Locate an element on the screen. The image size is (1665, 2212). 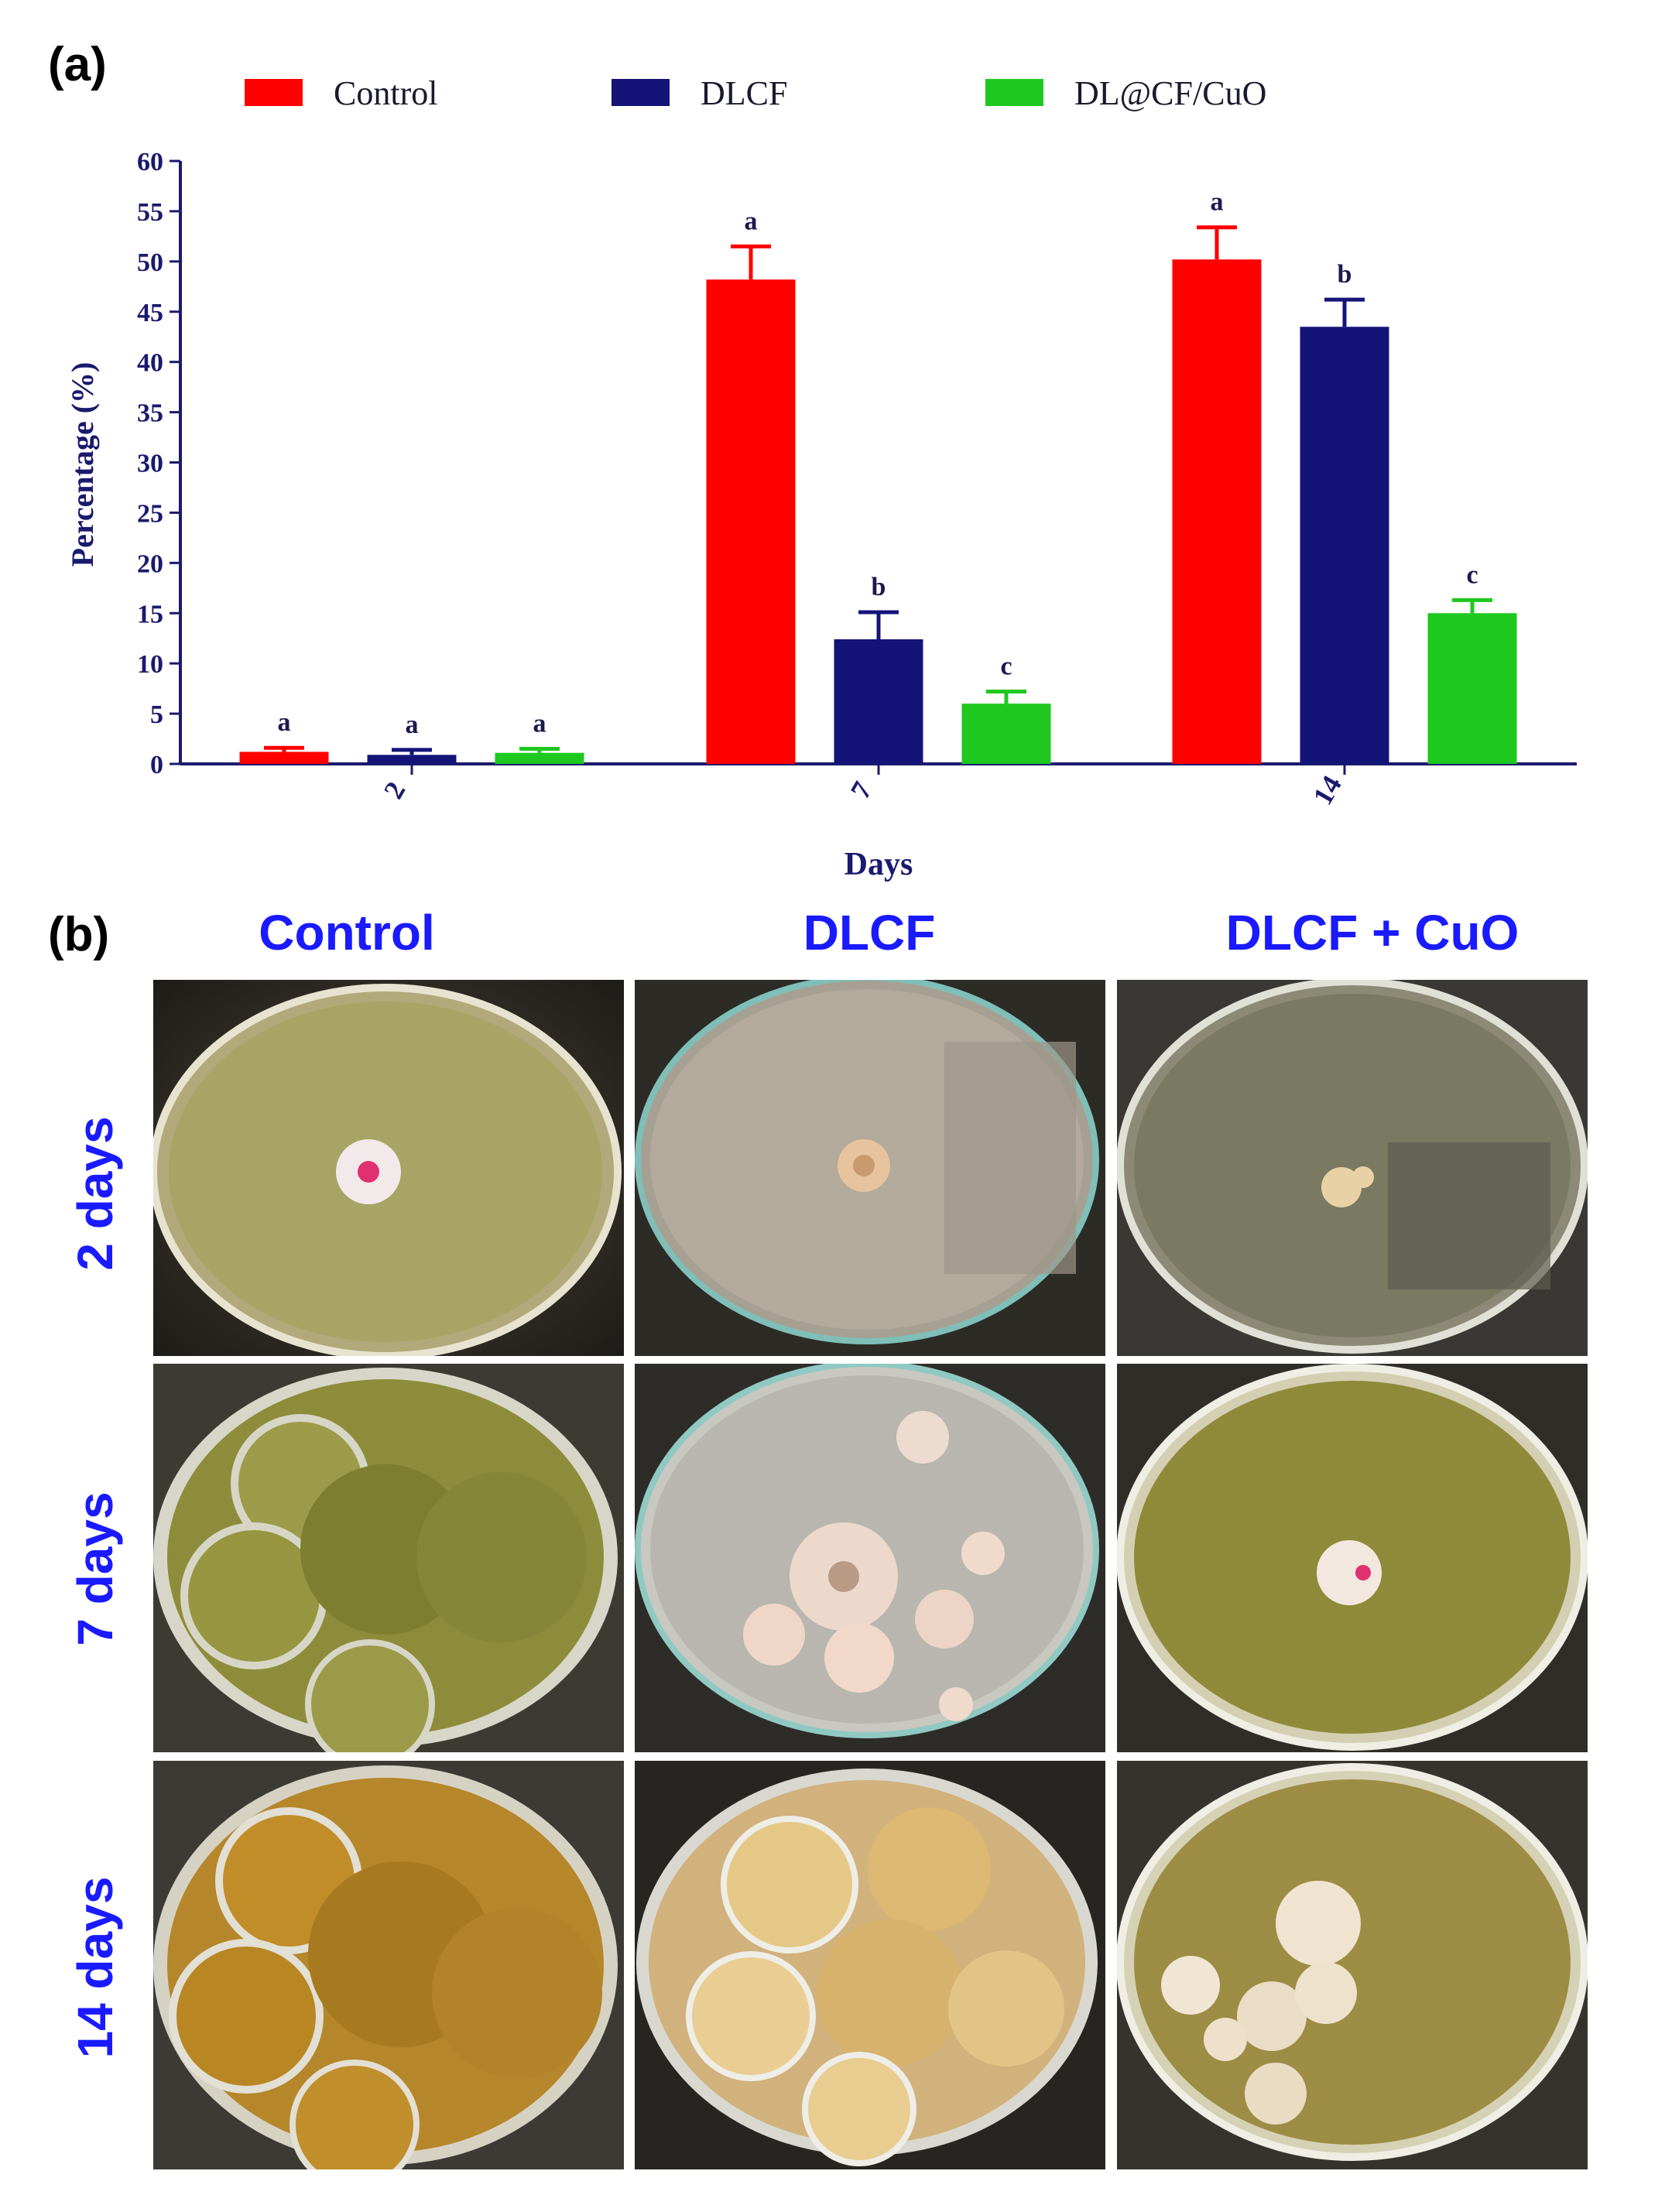
y-tick-label: 25 is located at coordinates (150, 513).